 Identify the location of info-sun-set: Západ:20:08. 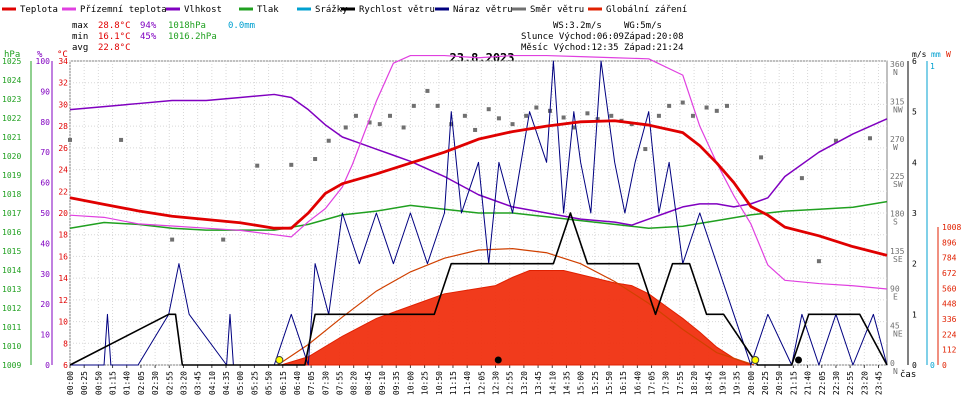
(654, 37).